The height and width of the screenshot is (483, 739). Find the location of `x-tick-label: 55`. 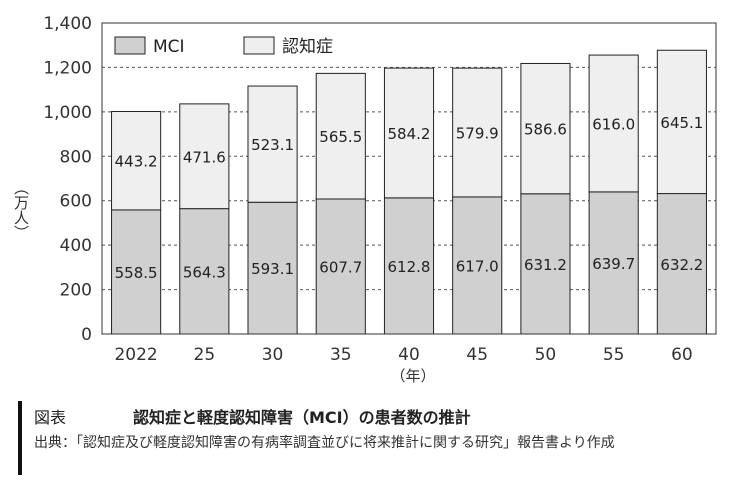

x-tick-label: 55 is located at coordinates (614, 355).